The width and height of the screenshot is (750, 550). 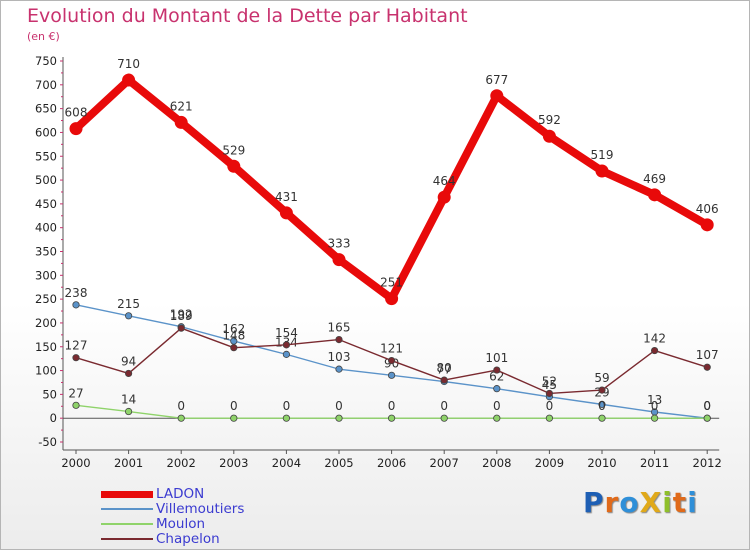 What do you see at coordinates (339, 244) in the screenshot?
I see `data-label: 333` at bounding box center [339, 244].